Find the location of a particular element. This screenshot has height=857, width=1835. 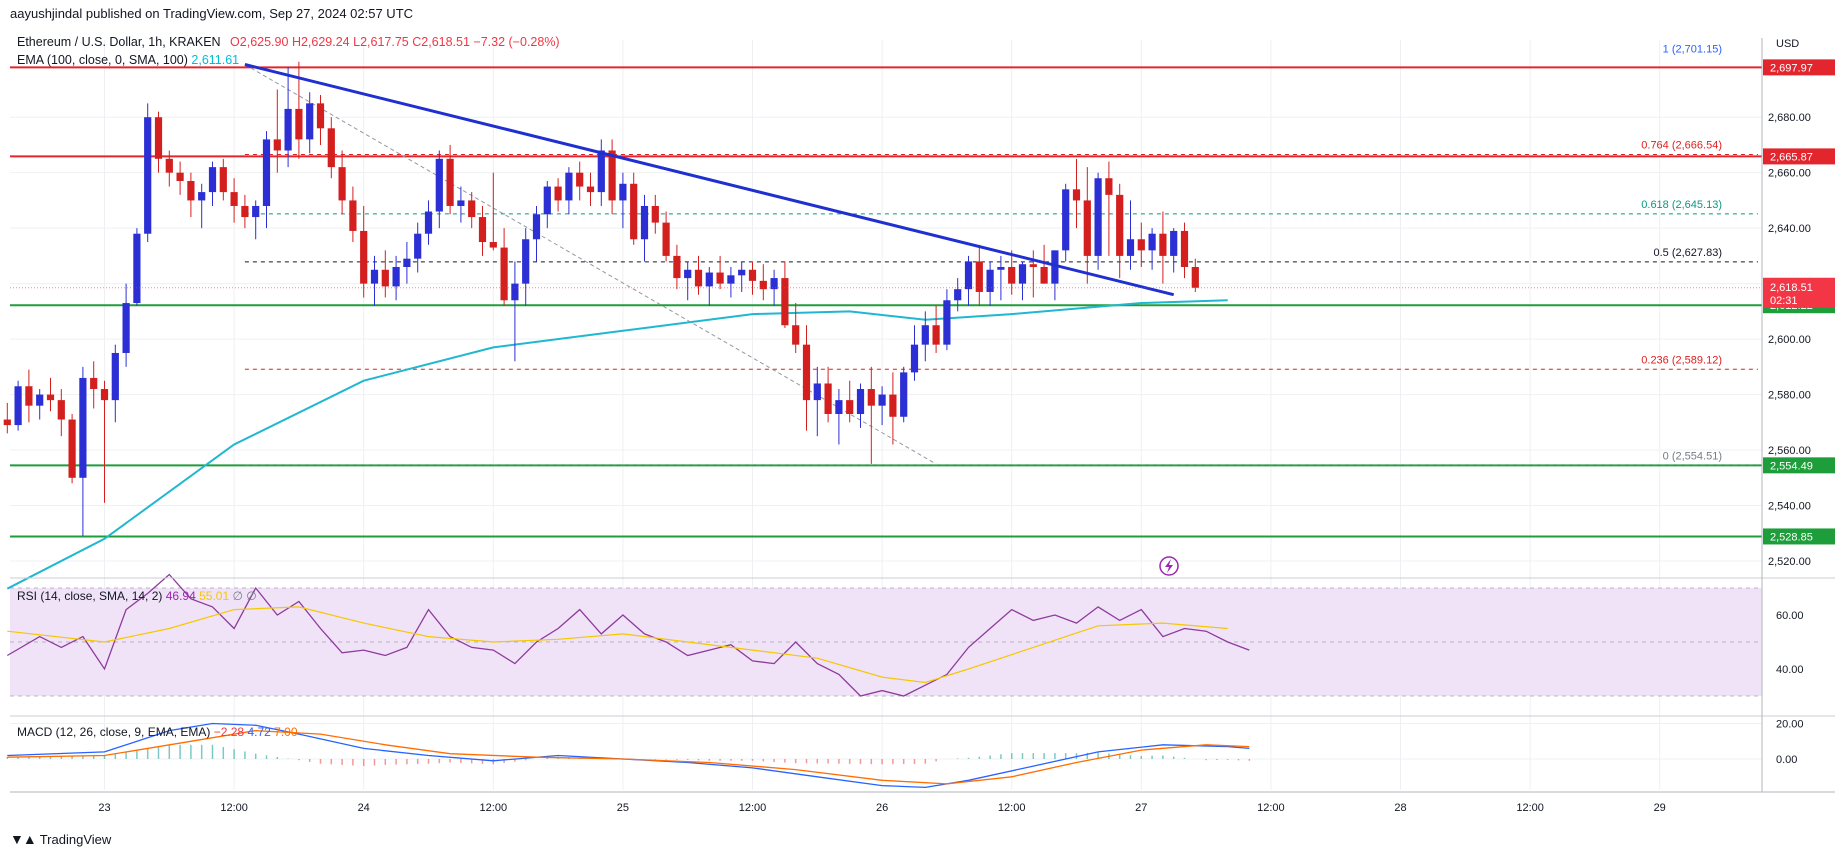

macd-signal-value: 7.00 is located at coordinates (286, 732).